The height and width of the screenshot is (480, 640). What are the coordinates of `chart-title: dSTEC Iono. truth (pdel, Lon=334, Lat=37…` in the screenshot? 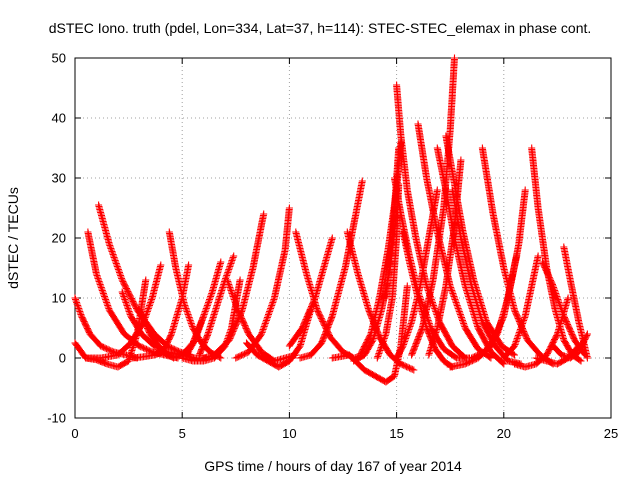 It's located at (320, 28).